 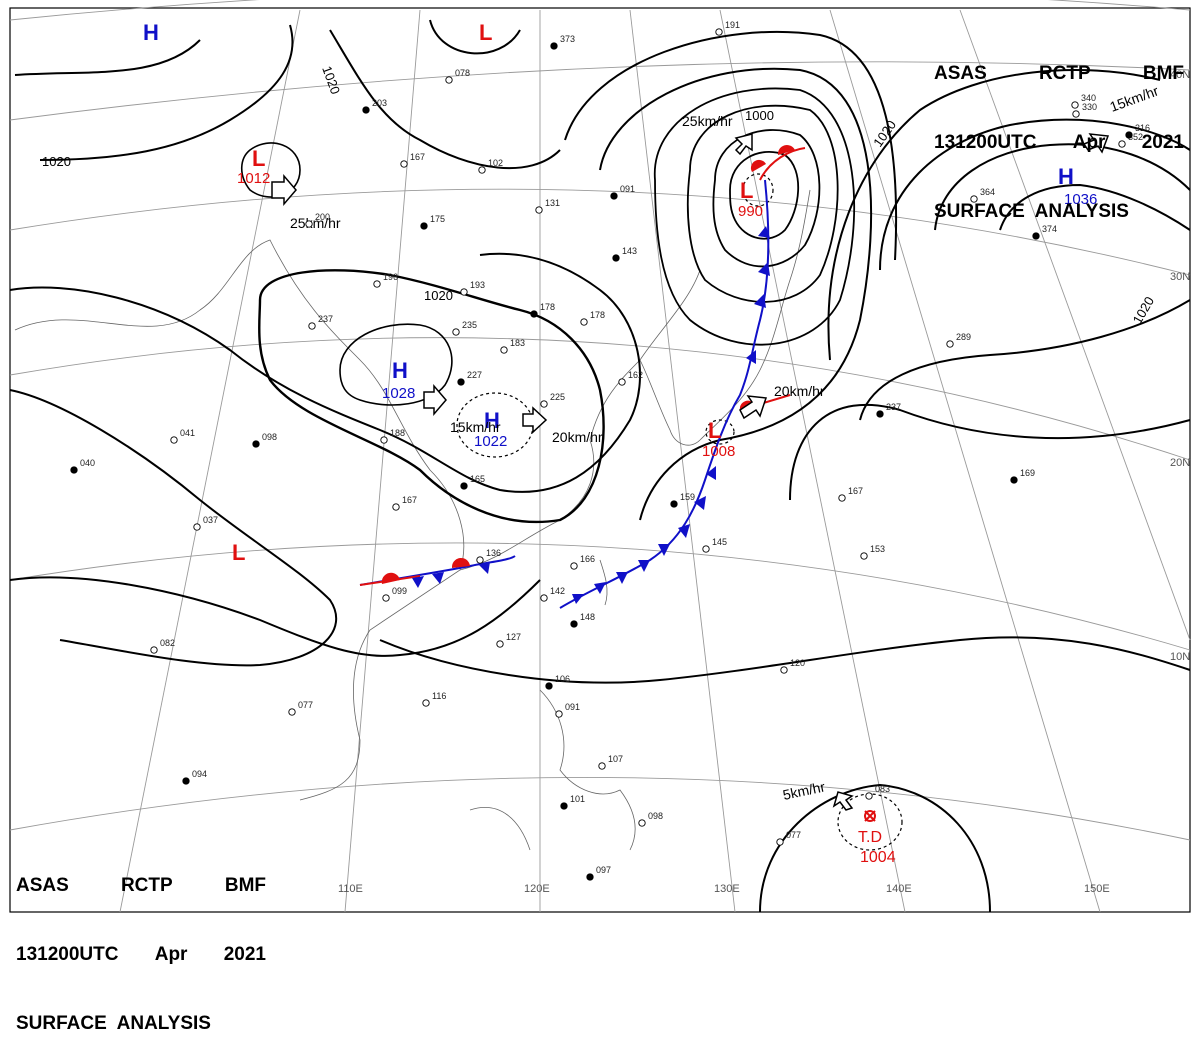 I want to click on header-source: BMF, so click(x=245, y=885).